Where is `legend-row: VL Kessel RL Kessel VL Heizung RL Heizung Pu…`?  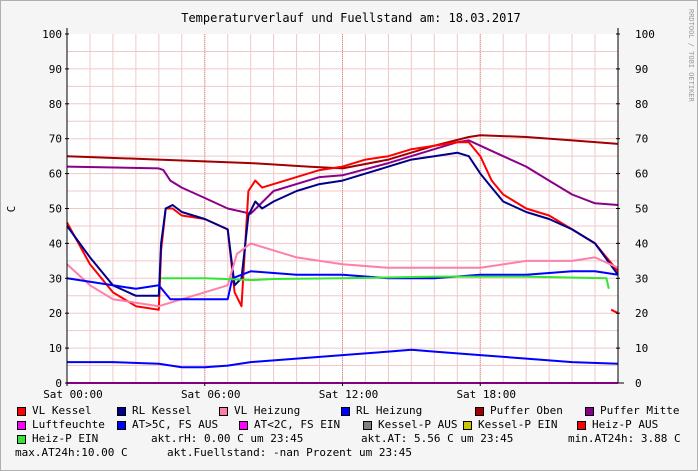 legend-row: VL Kessel RL Kessel VL Heizung RL Heizung Pu… is located at coordinates (357, 411).